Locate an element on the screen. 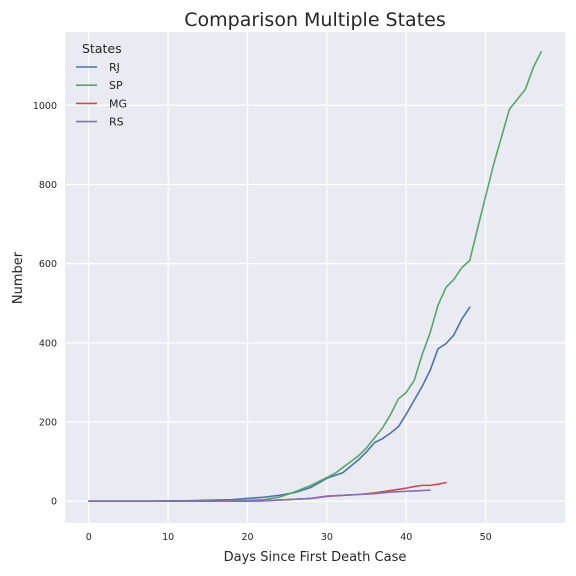  x-tick-label: 10 is located at coordinates (168, 537).